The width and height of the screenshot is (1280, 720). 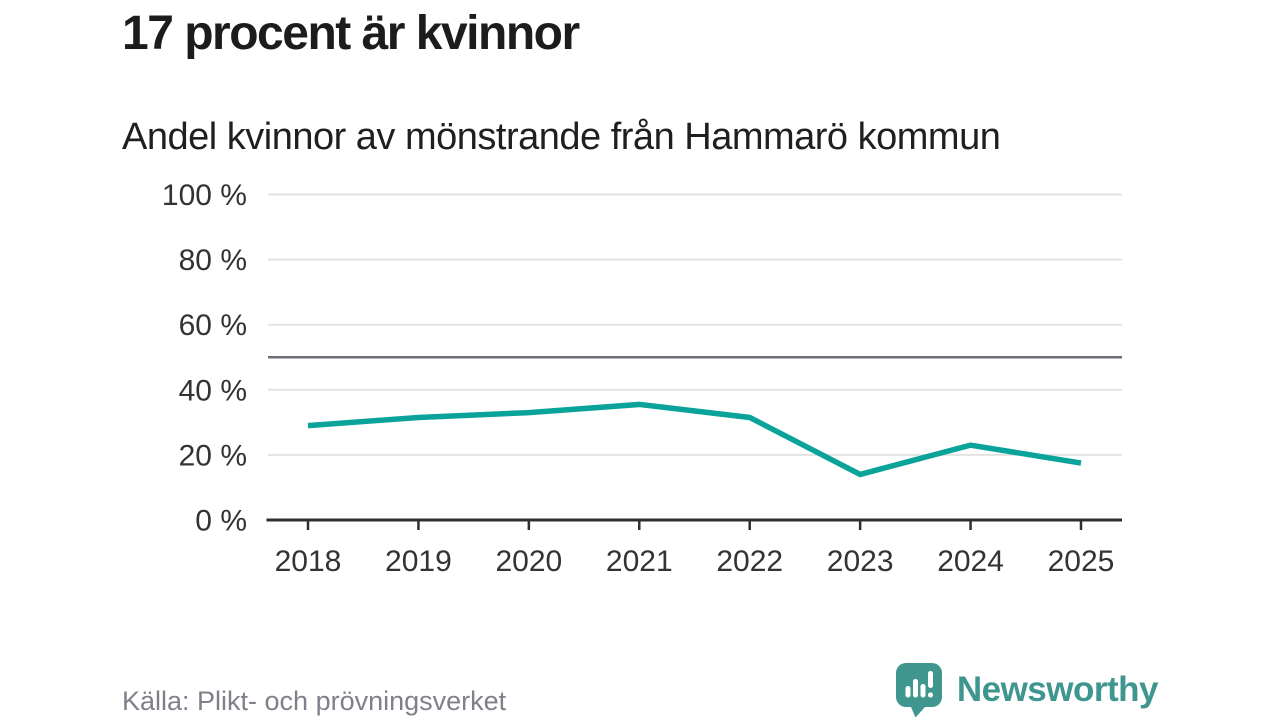 I want to click on y-axis-tick-label: 0 %, so click(x=221, y=521).